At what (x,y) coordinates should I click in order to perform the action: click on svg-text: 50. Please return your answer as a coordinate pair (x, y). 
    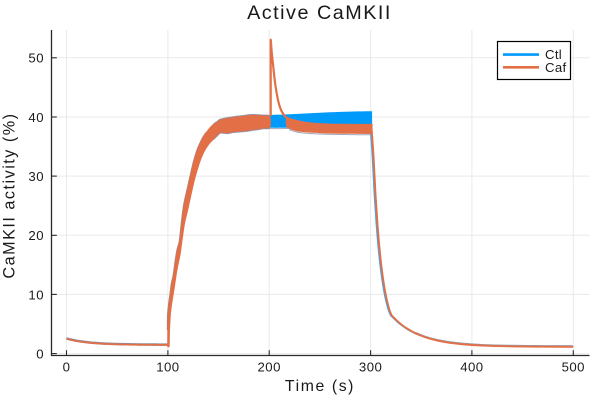
    Looking at the image, I should click on (36, 58).